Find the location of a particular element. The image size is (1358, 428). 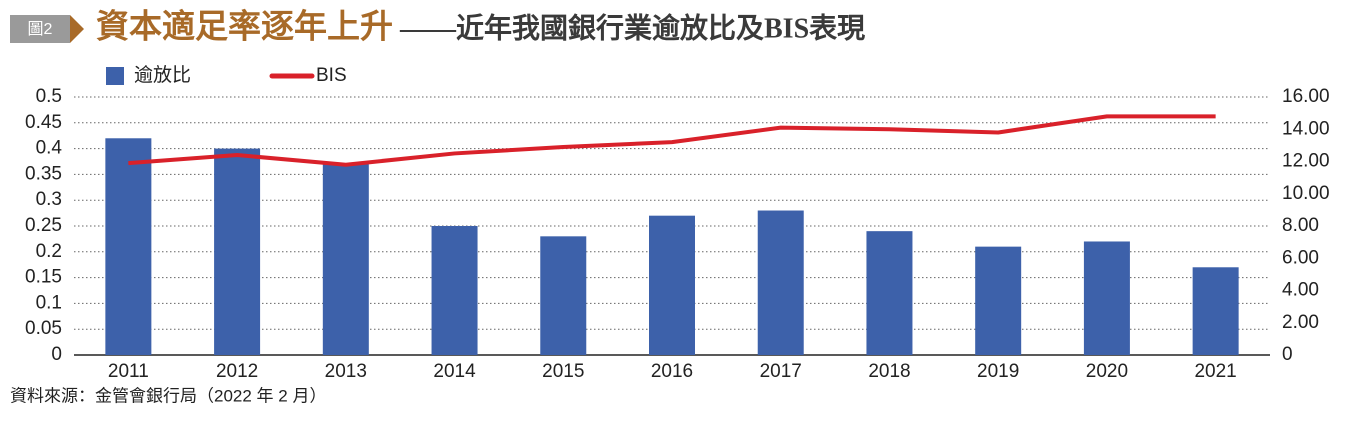

figure-label: 圖2 is located at coordinates (40, 29).